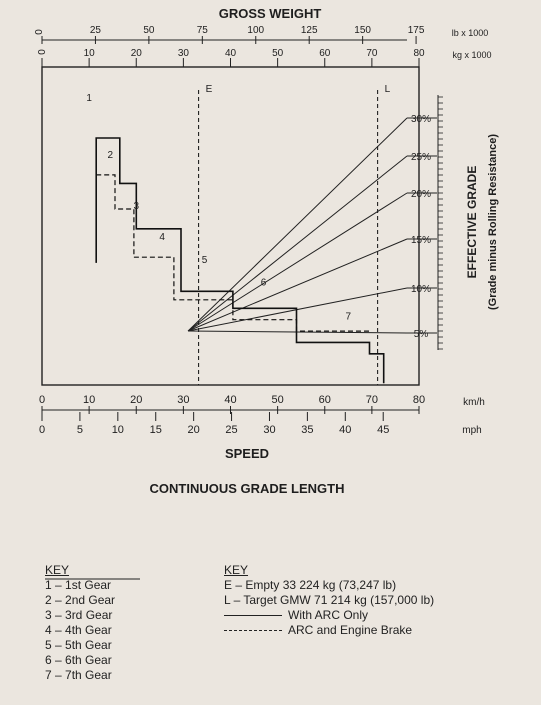  I want to click on gear-label: 7, so click(349, 317).